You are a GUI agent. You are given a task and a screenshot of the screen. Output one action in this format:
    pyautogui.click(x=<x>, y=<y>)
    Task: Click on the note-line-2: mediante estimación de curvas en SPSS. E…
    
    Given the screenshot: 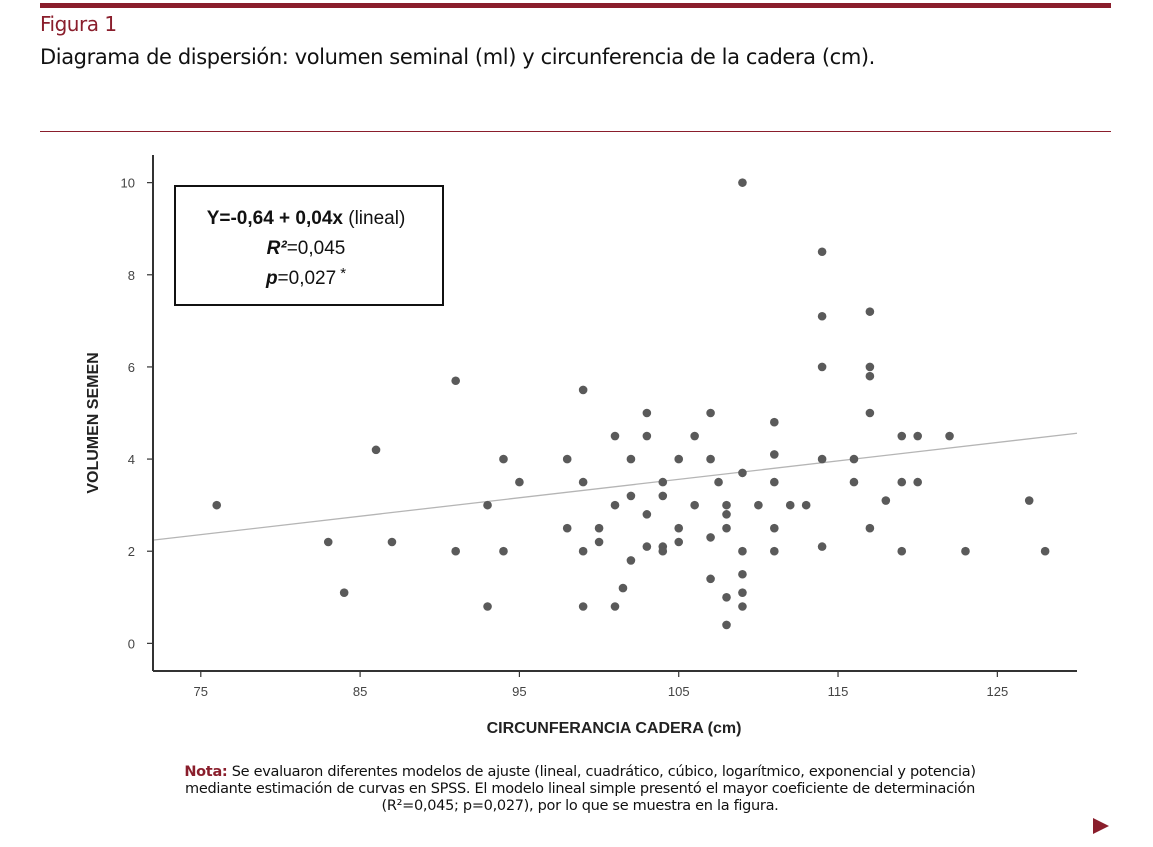 What is the action you would take?
    pyautogui.click(x=580, y=789)
    